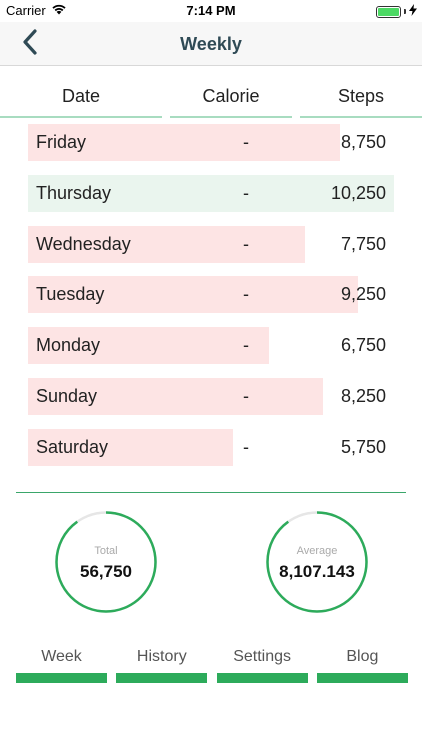 The image size is (422, 750). What do you see at coordinates (317, 551) in the screenshot?
I see `average-label: Average` at bounding box center [317, 551].